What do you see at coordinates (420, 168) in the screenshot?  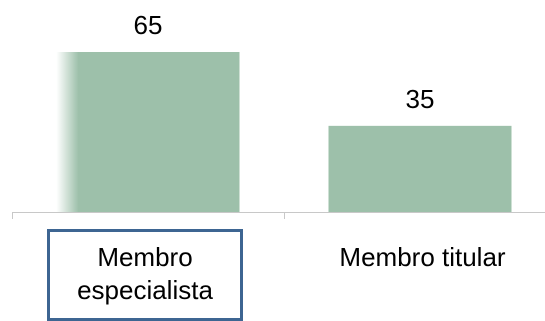 I see `bar-membro-titular` at bounding box center [420, 168].